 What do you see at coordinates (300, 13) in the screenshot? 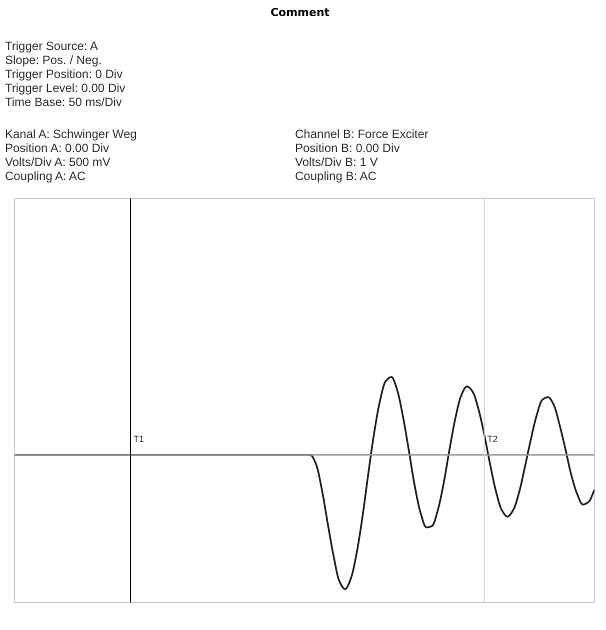
I see `chart-title: Comment` at bounding box center [300, 13].